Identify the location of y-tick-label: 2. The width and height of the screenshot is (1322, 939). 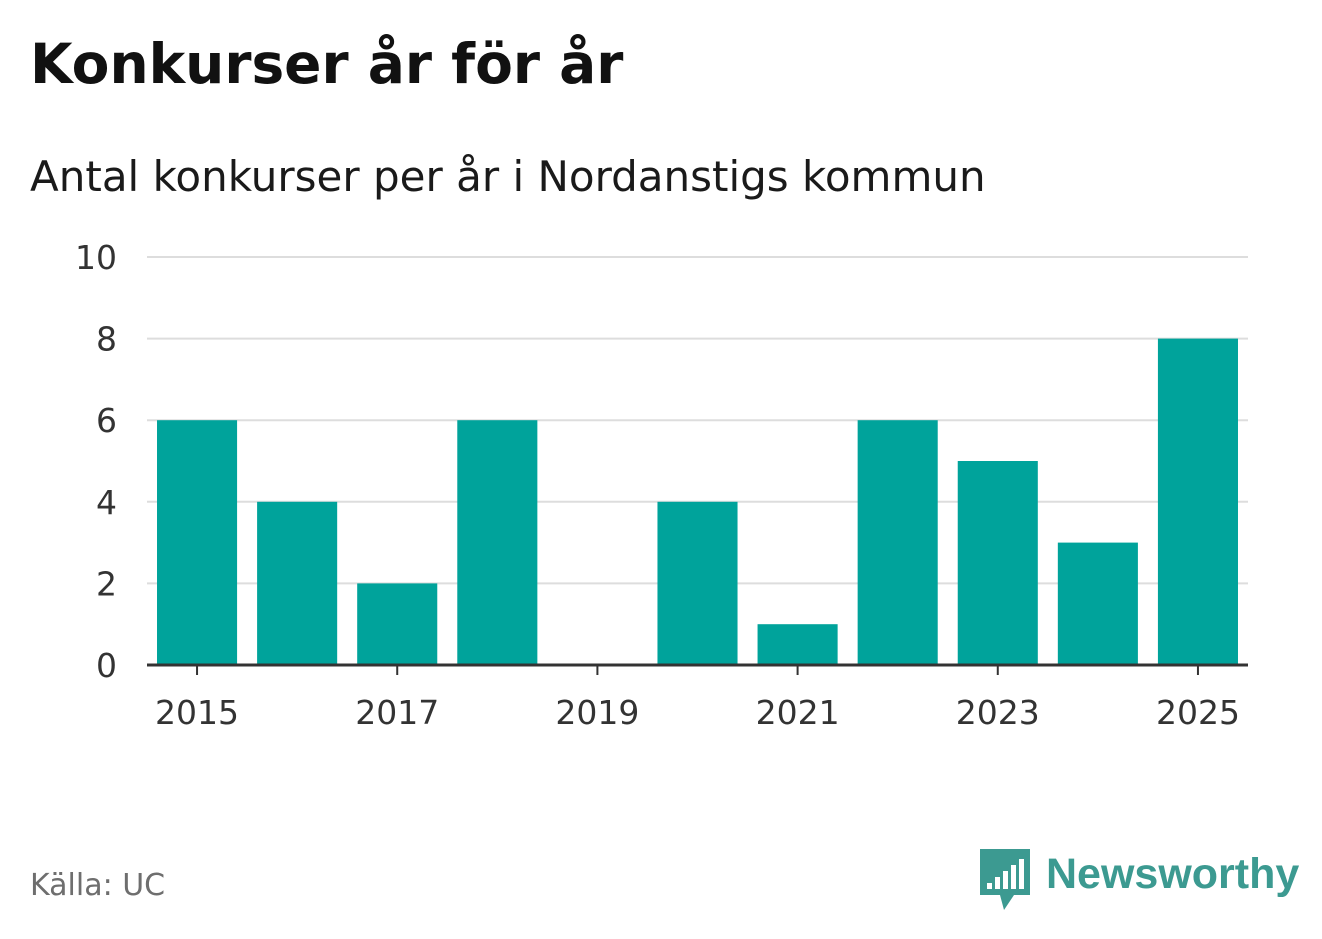
(106, 583).